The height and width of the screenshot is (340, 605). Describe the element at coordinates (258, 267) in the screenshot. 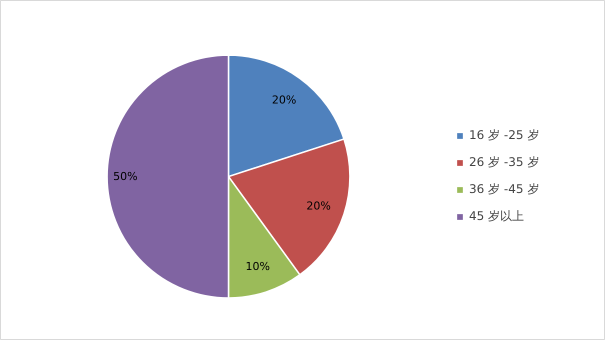

I see `data-label: 10%` at that location.